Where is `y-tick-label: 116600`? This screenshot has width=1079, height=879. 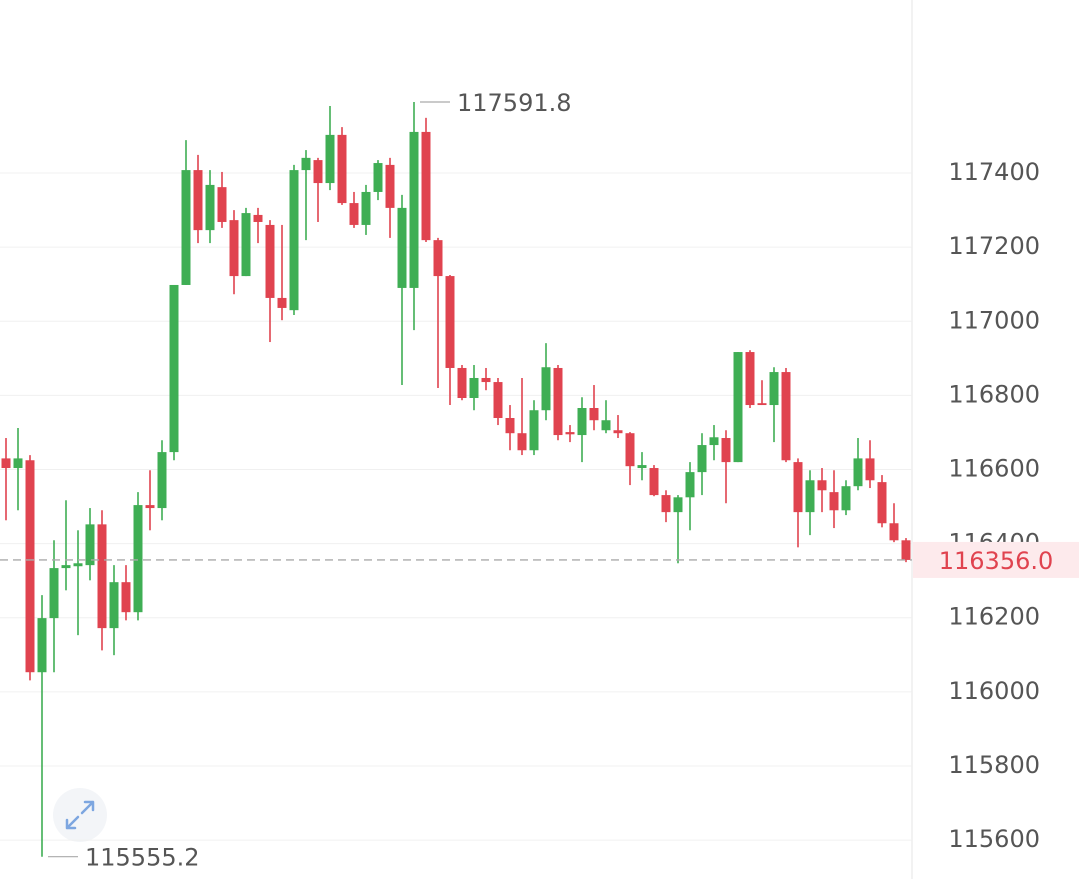 y-tick-label: 116600 is located at coordinates (994, 469).